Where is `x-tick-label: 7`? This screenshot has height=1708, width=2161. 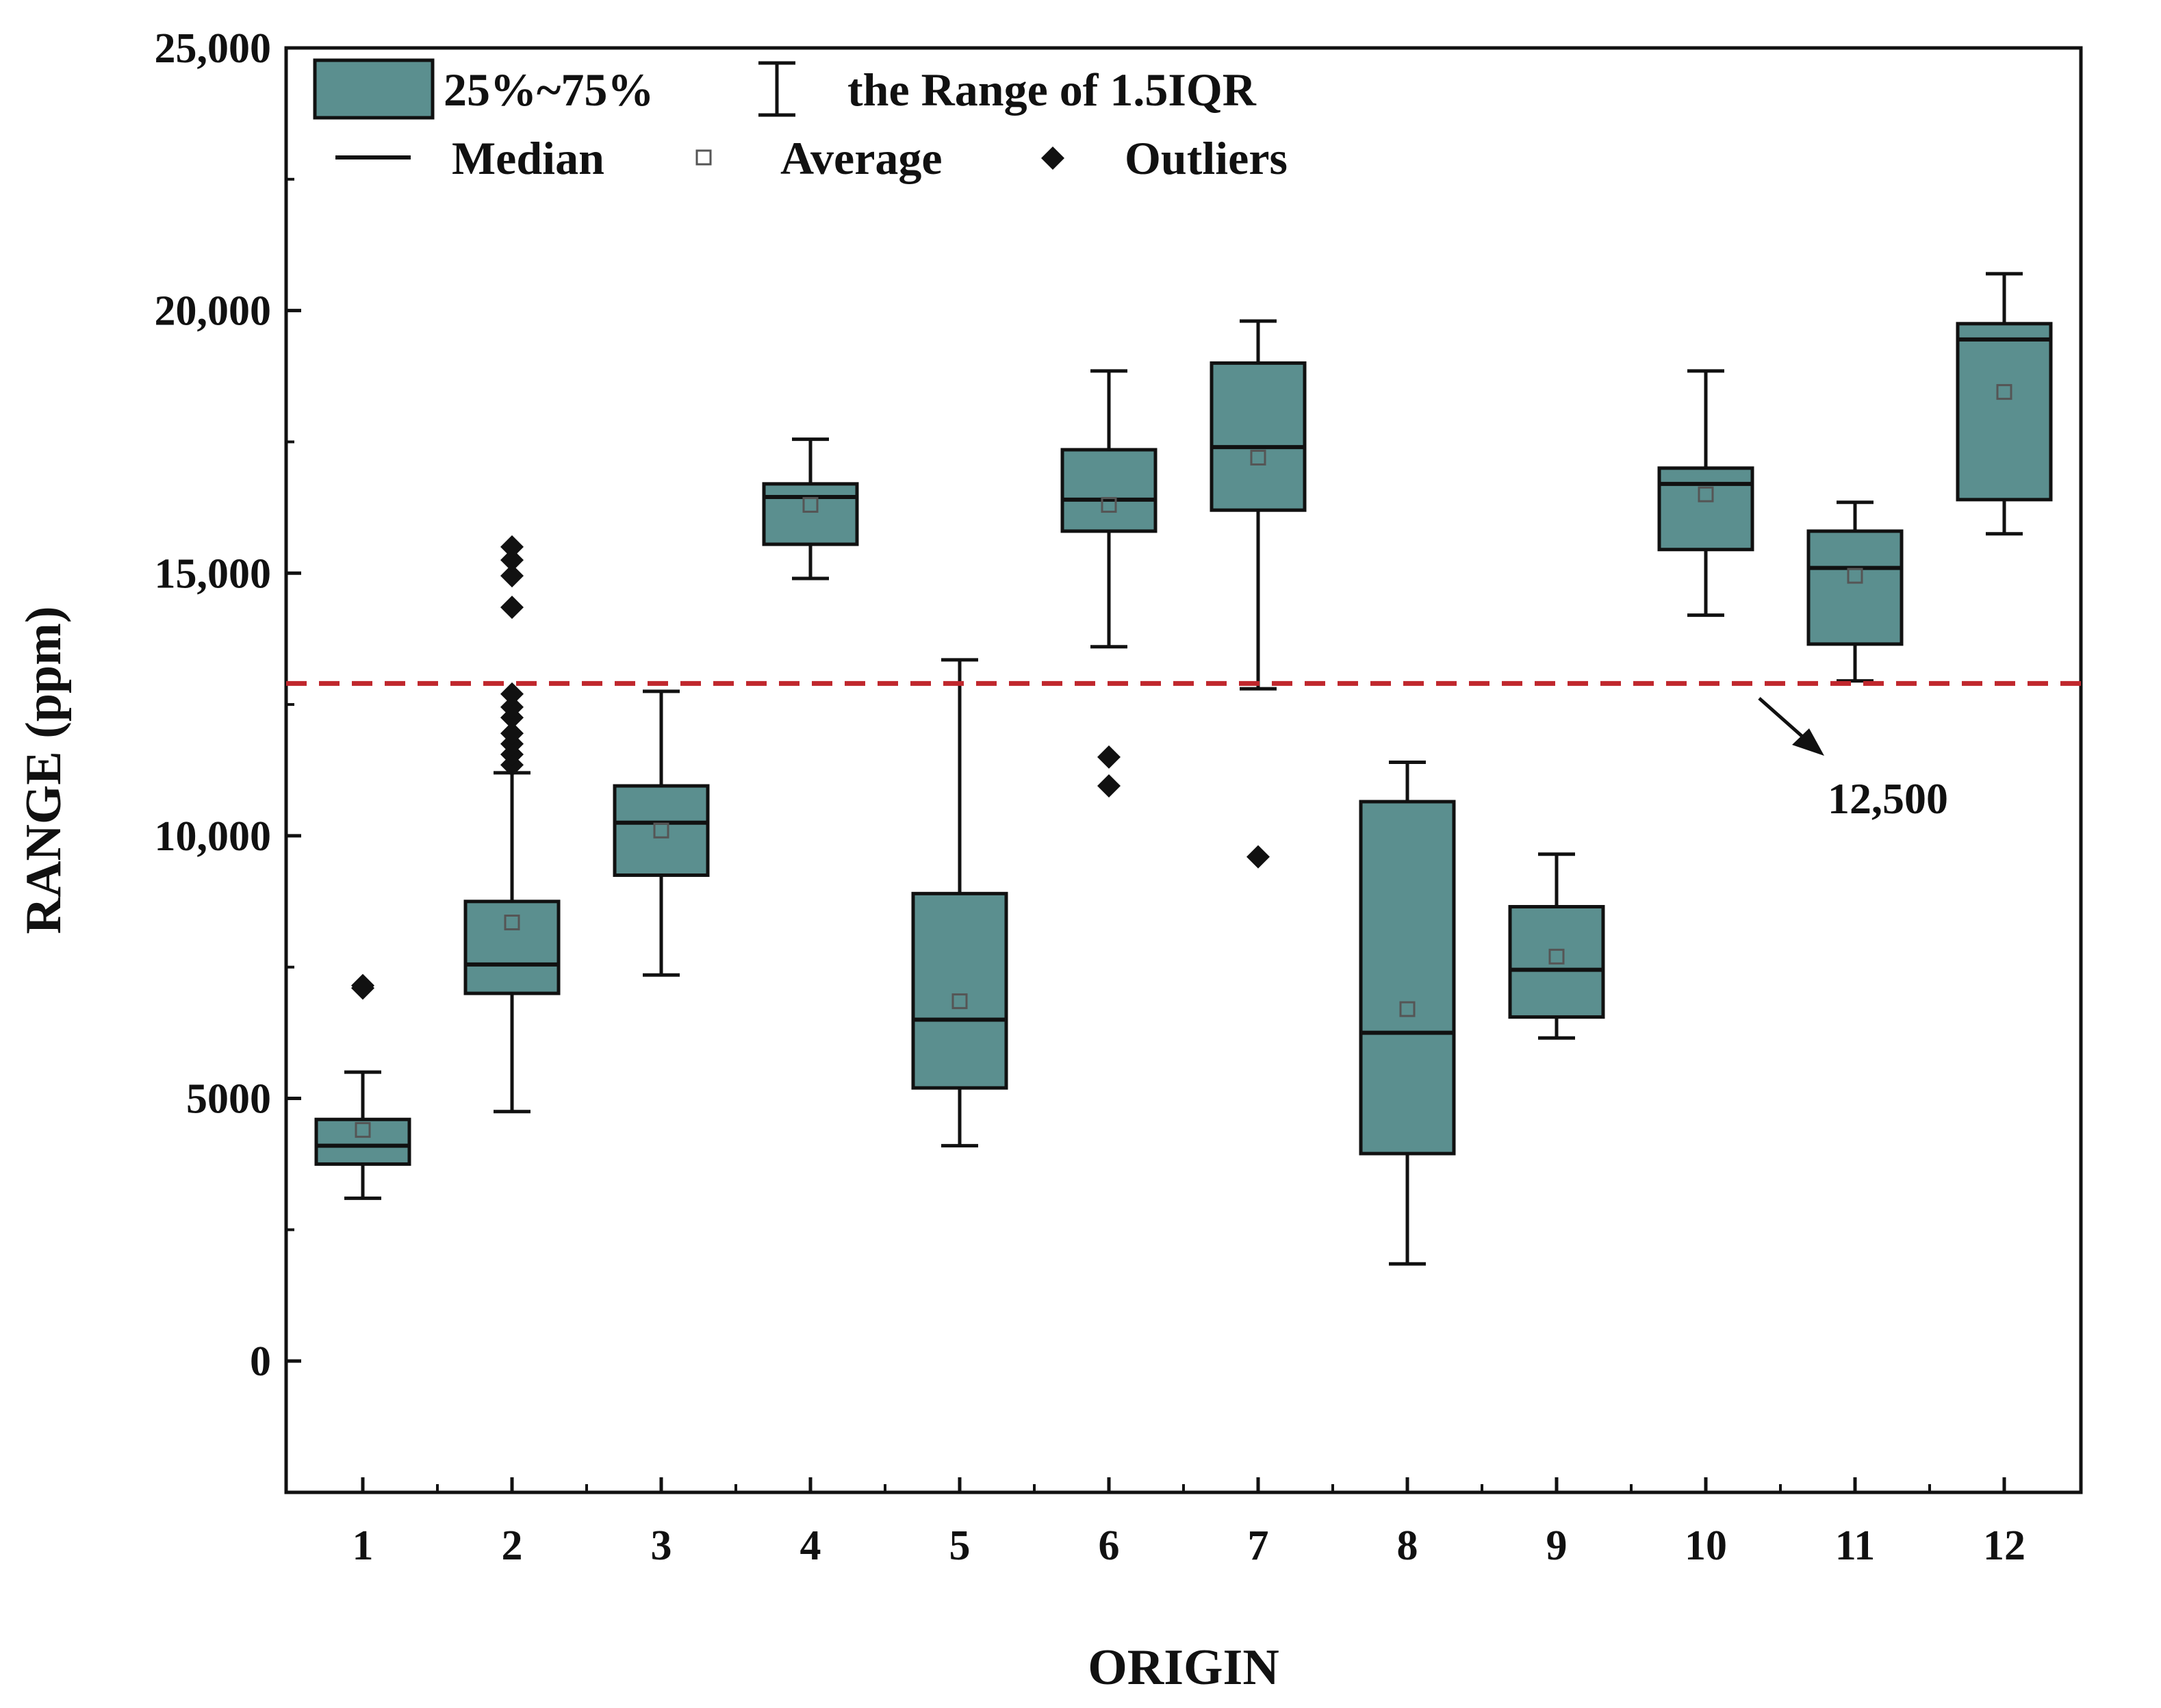 x-tick-label: 7 is located at coordinates (1259, 1545).